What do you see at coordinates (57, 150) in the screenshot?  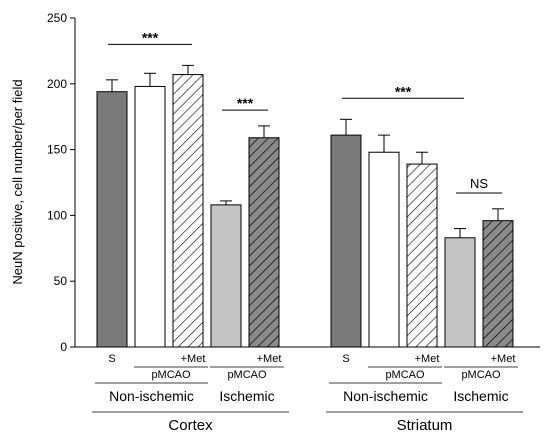 I see `y-tick-label: 150` at bounding box center [57, 150].